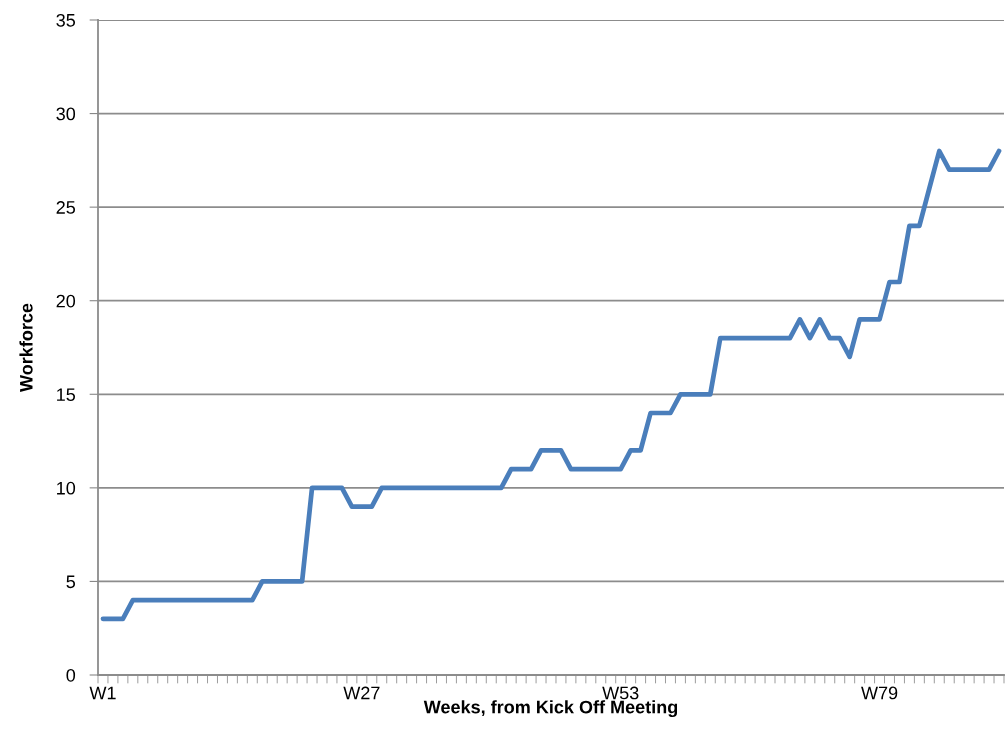 This screenshot has height=747, width=1005. Describe the element at coordinates (550, 709) in the screenshot. I see `x-axis-title: Weeks, from Kick Off Meeting` at that location.